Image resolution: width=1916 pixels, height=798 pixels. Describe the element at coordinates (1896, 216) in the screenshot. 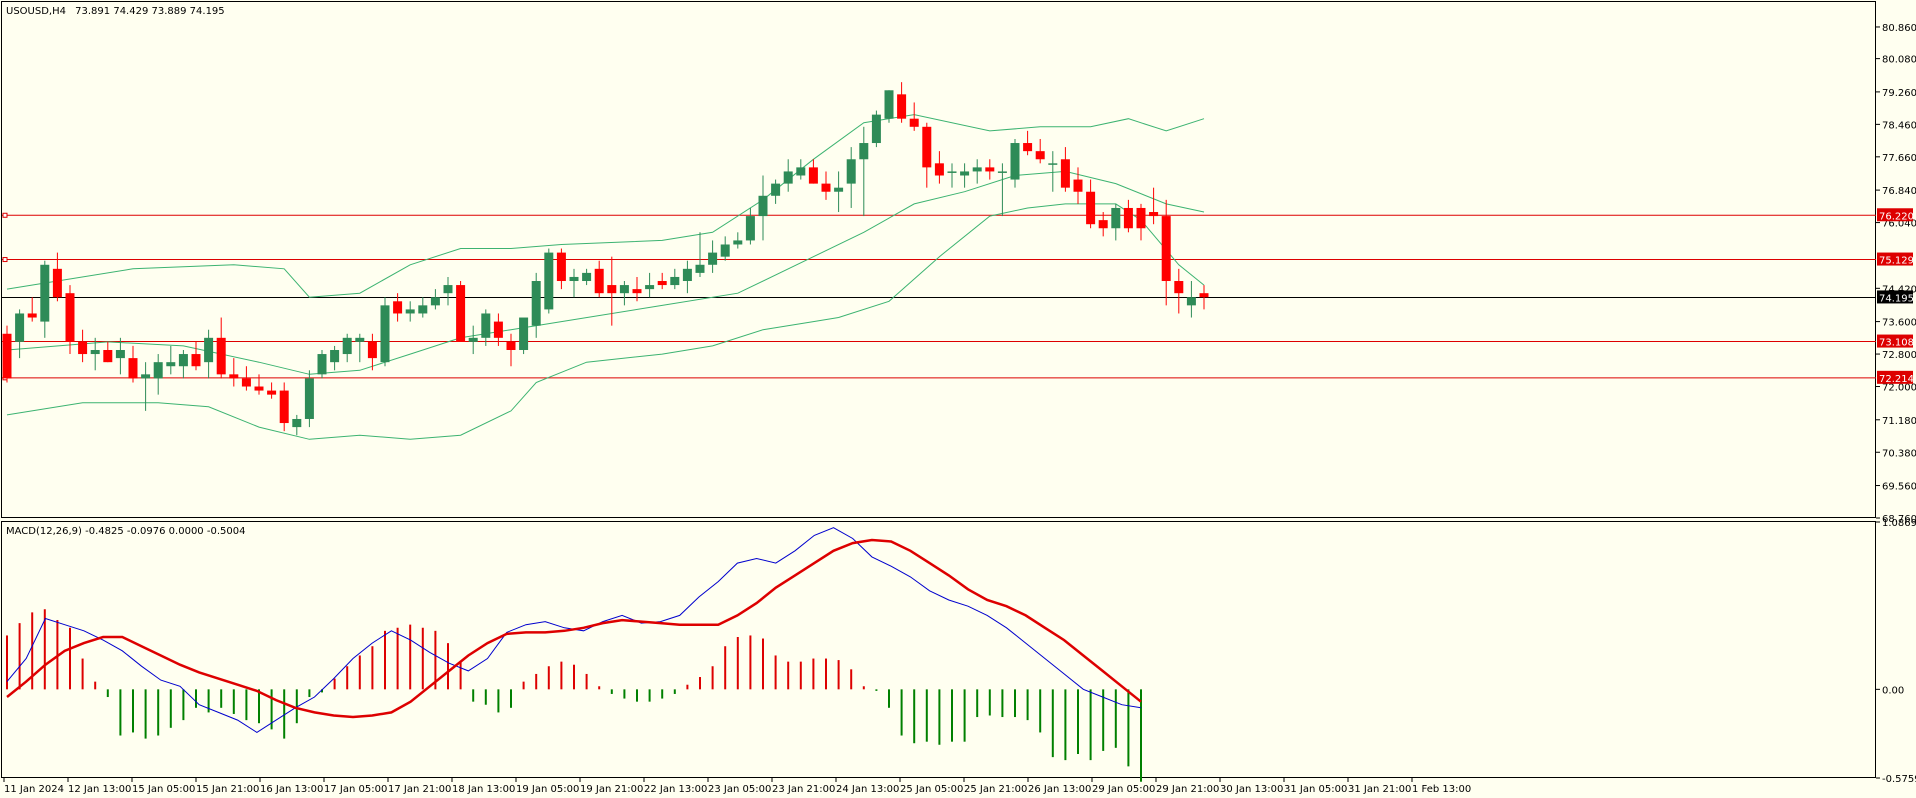

I see `level-price-label: 76.220` at that location.